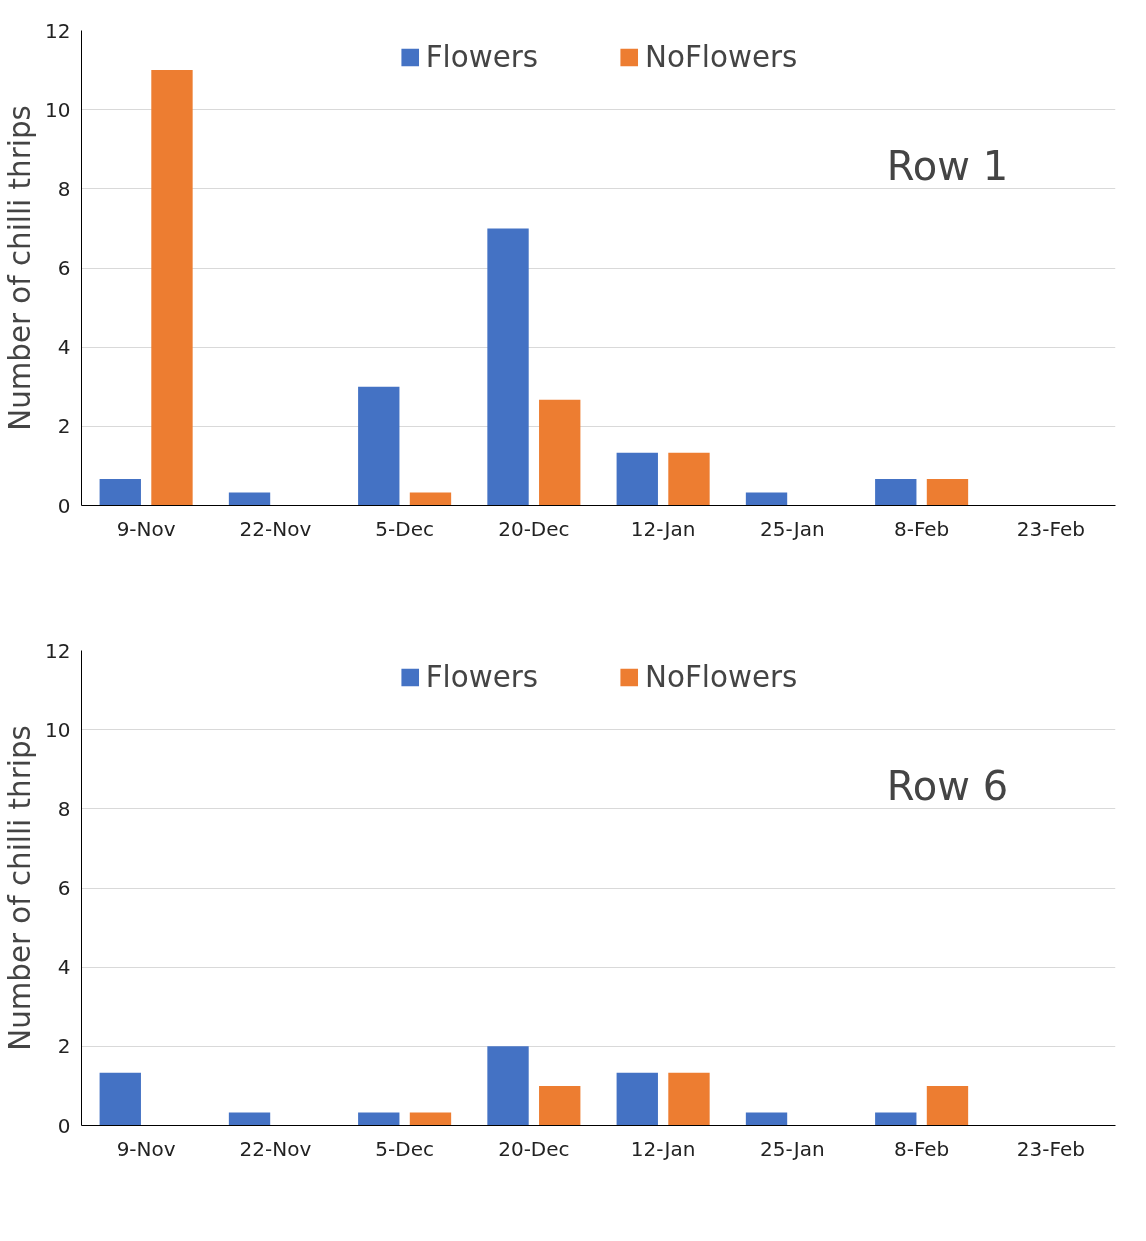  Describe the element at coordinates (947, 165) in the screenshot. I see `annotation: Row 1` at that location.